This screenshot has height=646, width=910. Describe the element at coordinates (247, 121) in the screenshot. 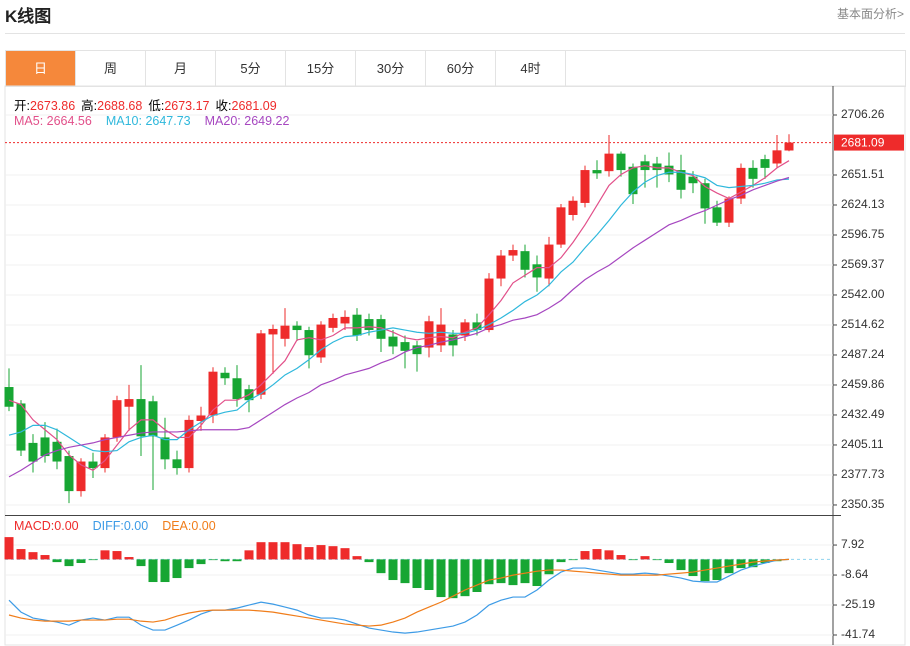

I see `legend-entry: MA20: 2649.22` at that location.